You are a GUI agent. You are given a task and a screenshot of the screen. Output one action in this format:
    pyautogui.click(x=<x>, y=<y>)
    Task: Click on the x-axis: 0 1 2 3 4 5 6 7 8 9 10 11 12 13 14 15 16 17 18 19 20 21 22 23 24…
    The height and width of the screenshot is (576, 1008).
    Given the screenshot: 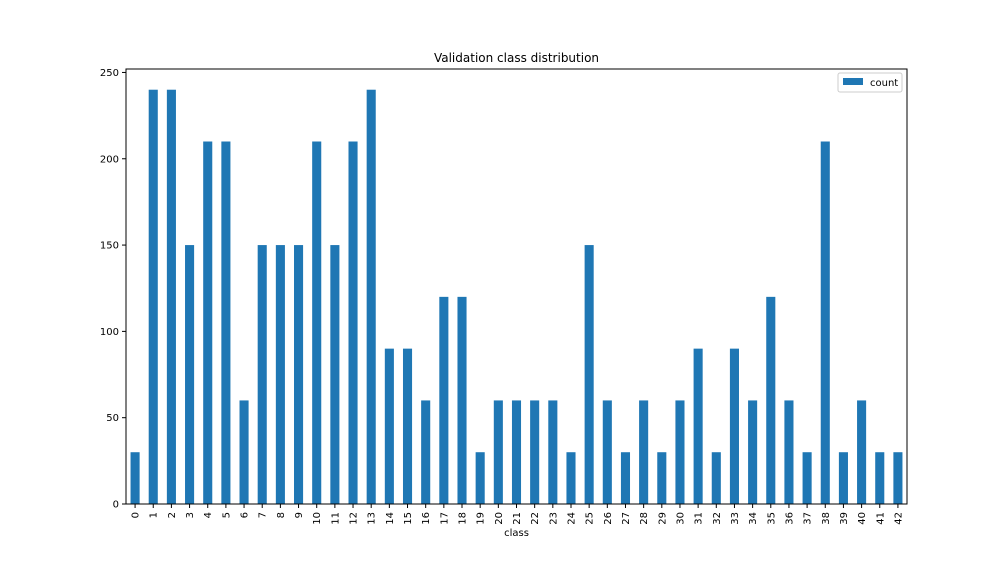 What is the action you would take?
    pyautogui.click(x=517, y=514)
    